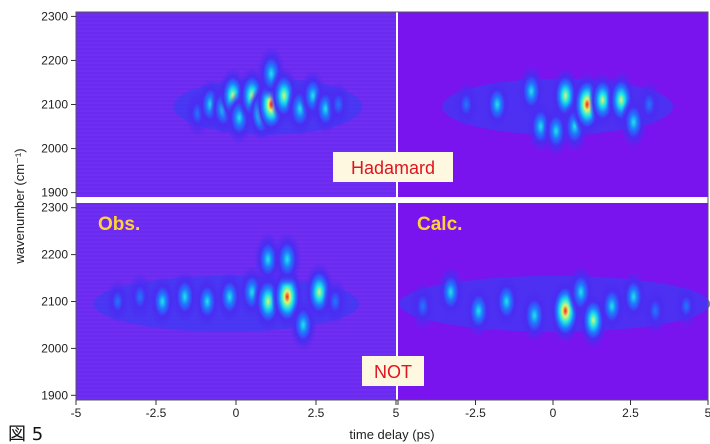 The height and width of the screenshot is (444, 710). I want to click on y-axis-top: 1900 2000 2100 2200 2300, so click(58, 104).